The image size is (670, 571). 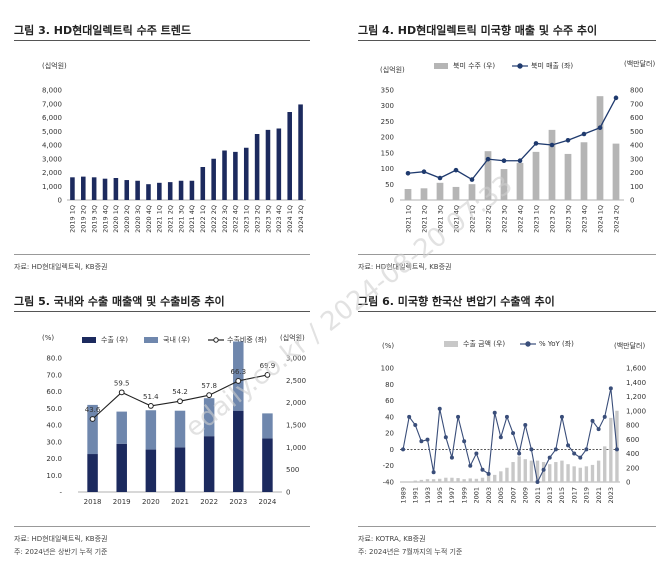 I want to click on y-left-tick-label: -40, so click(x=388, y=483).